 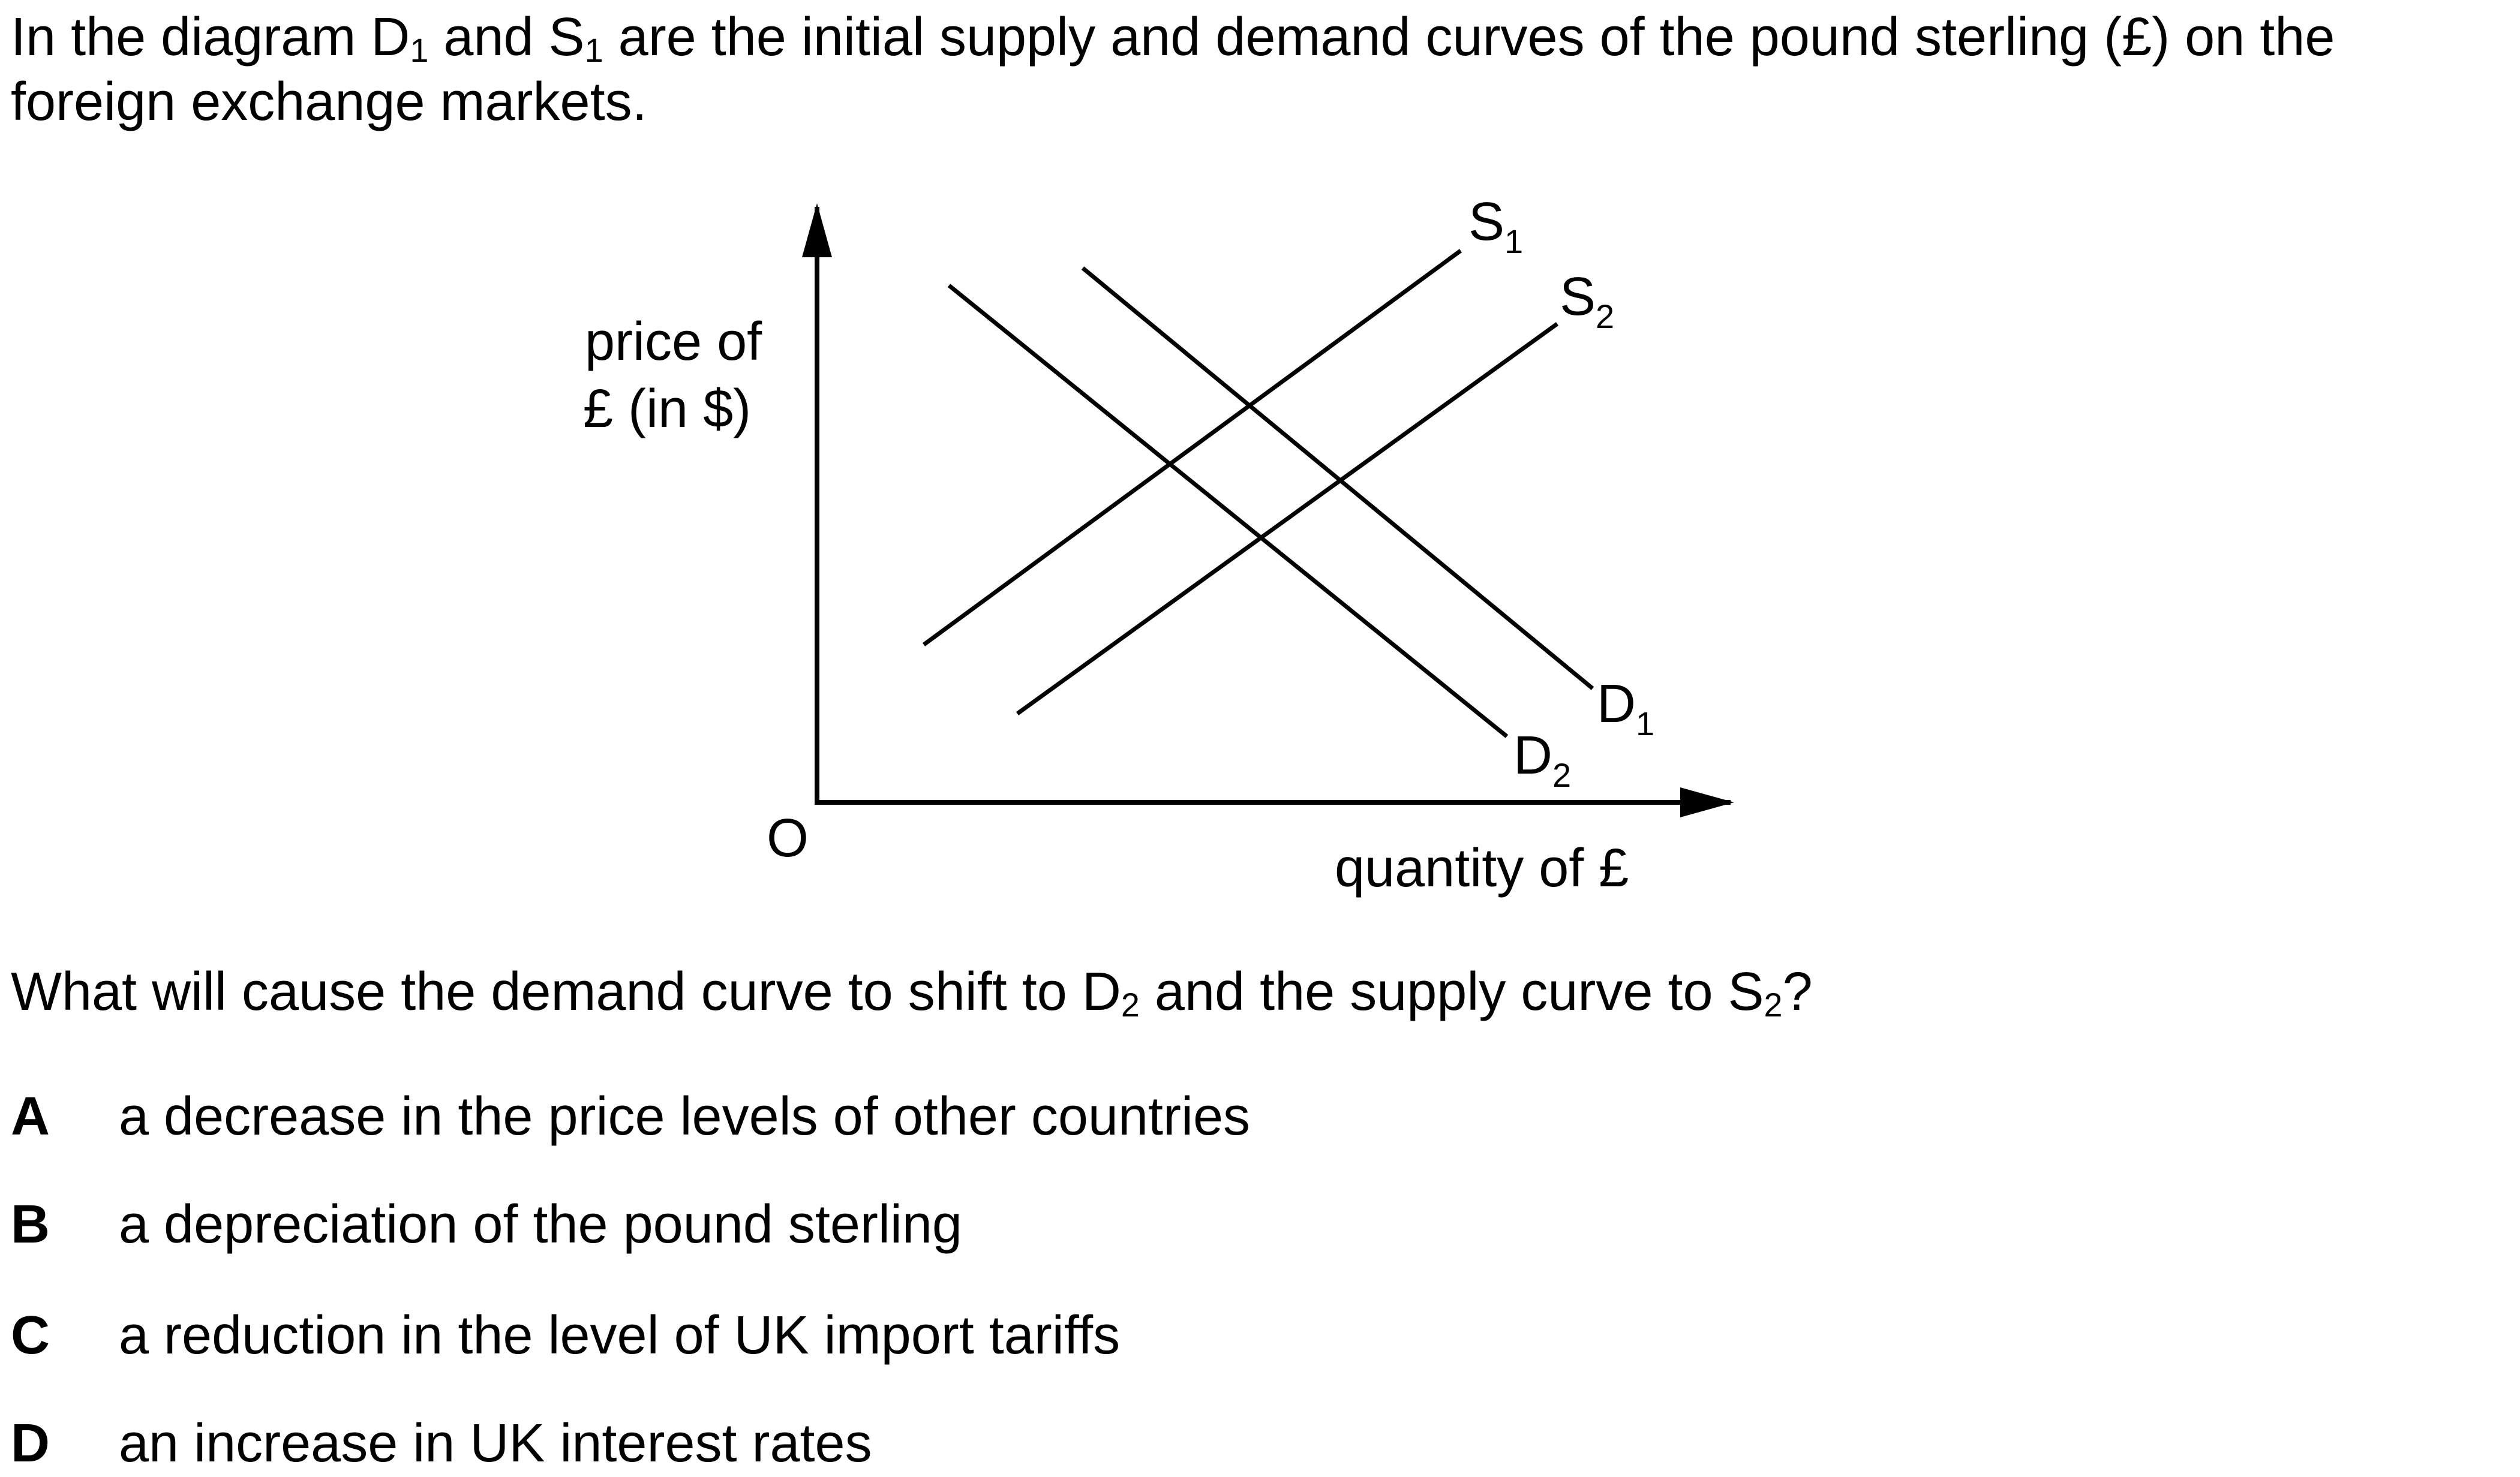 What do you see at coordinates (30, 1335) in the screenshot?
I see `option-c-letter: C` at bounding box center [30, 1335].